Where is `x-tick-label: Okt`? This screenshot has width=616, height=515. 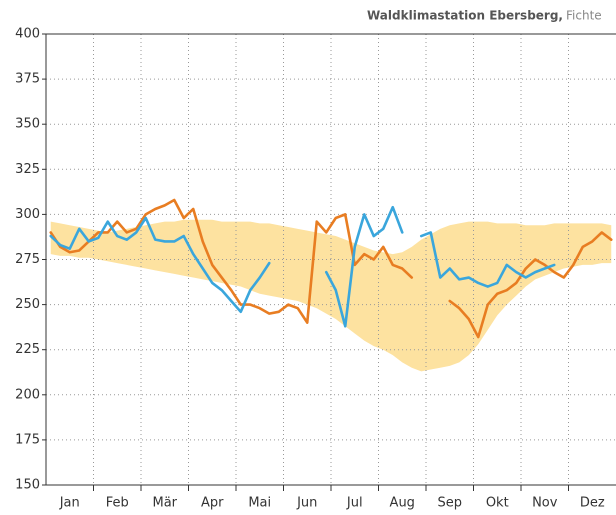
x-tick-label: Okt is located at coordinates (497, 503).